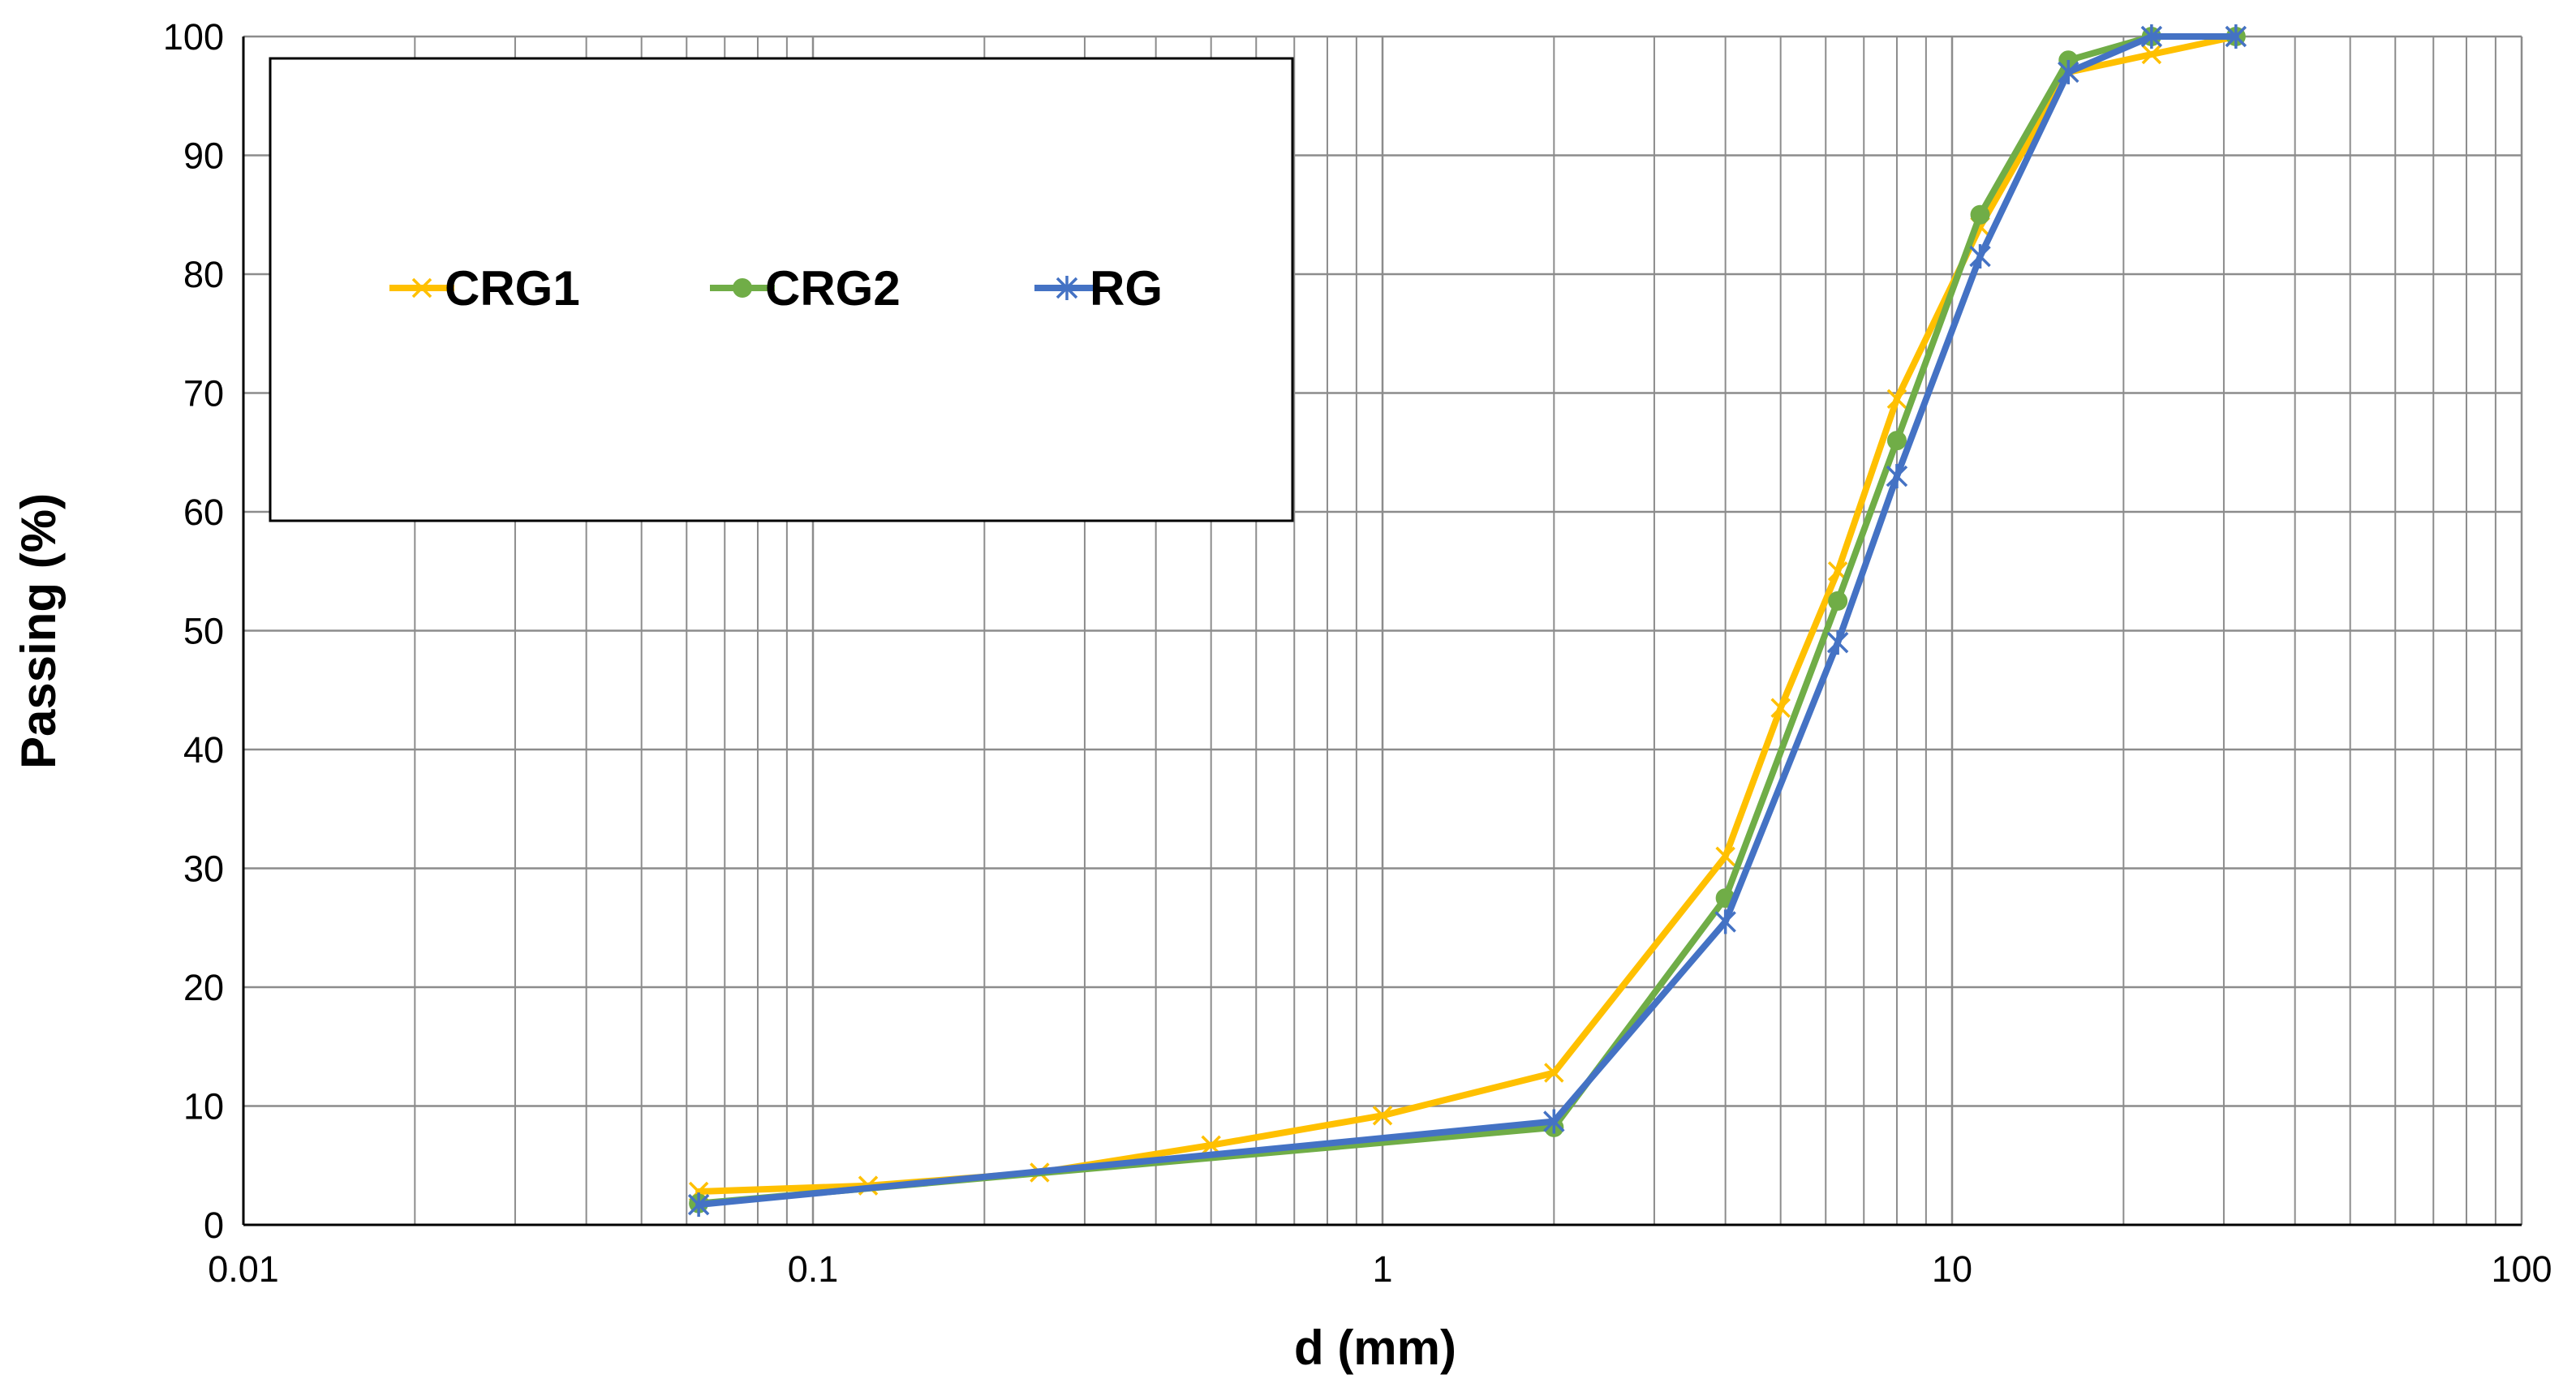 The width and height of the screenshot is (2576, 1396). Describe the element at coordinates (1382, 1269) in the screenshot. I see `x-tick-label: 1` at that location.